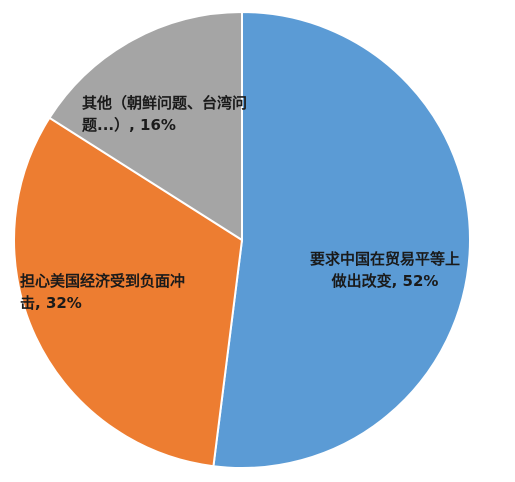 The width and height of the screenshot is (515, 482). Describe the element at coordinates (63, 303) in the screenshot. I see `value-label: 32%` at that location.